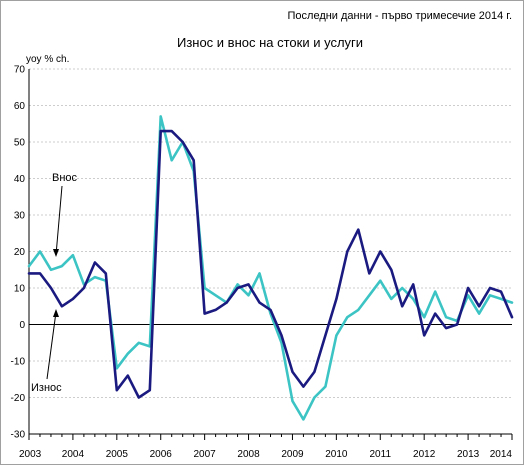 Image resolution: width=524 pixels, height=465 pixels. What do you see at coordinates (20, 106) in the screenshot?
I see `y-tick-label: 60` at bounding box center [20, 106].